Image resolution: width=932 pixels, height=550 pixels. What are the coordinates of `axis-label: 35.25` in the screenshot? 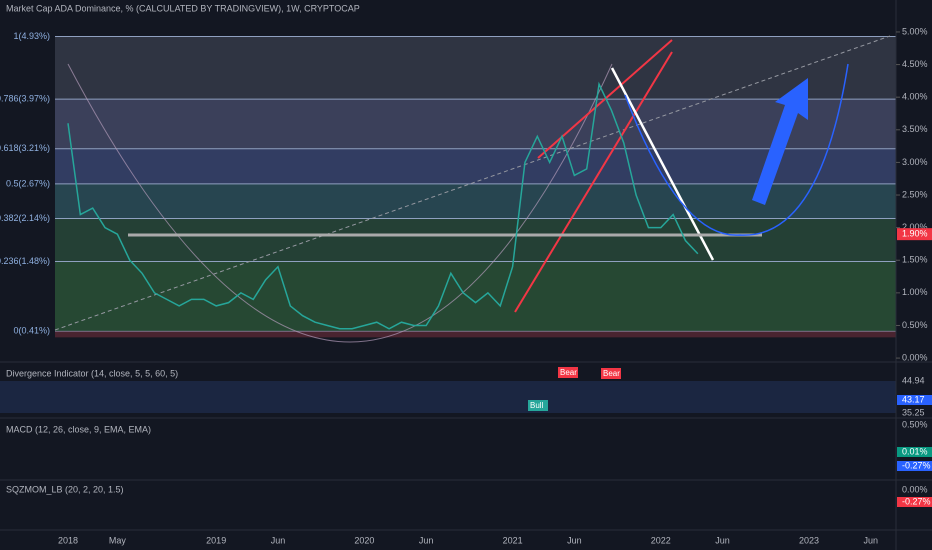 It's located at (913, 412).